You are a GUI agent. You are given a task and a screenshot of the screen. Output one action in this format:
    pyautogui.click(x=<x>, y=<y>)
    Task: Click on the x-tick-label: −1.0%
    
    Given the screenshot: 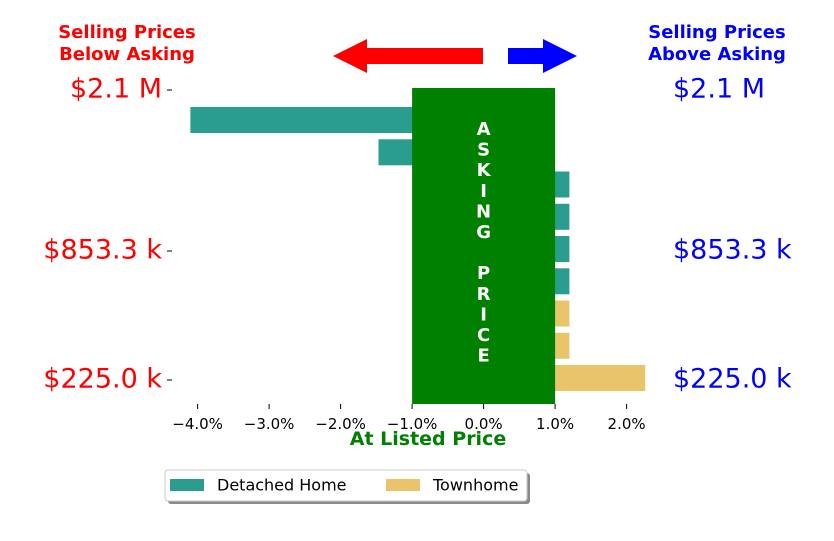 What is the action you would take?
    pyautogui.click(x=412, y=424)
    